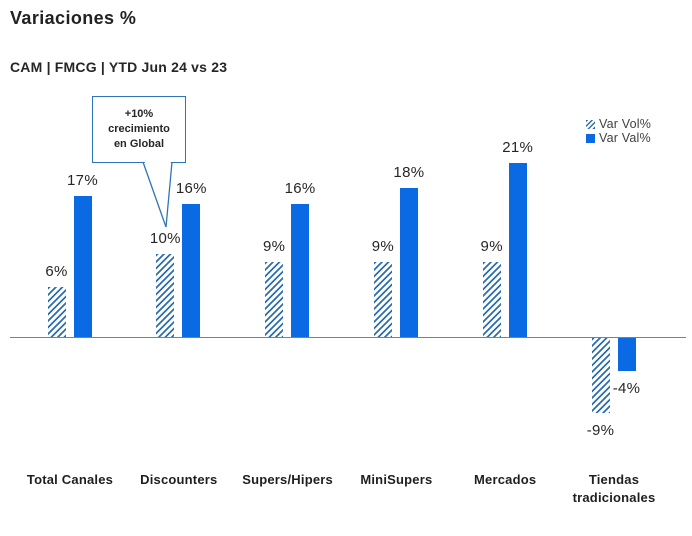  What do you see at coordinates (614, 488) in the screenshot?
I see `category-label-5: Tiendas tradicionales` at bounding box center [614, 488].